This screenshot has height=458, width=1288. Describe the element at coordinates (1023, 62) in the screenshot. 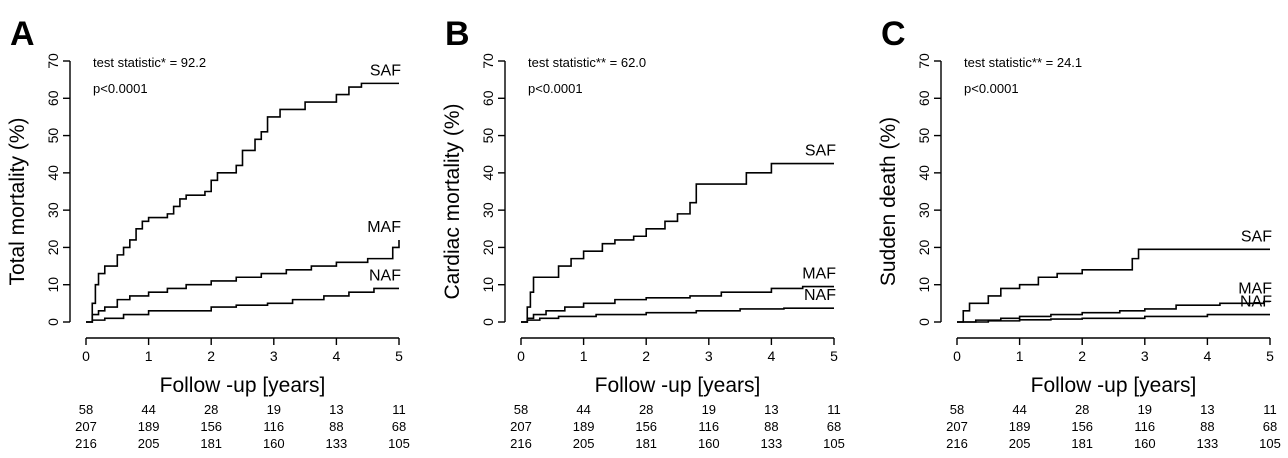

I see `annotation: test statistic** = 24.1` at that location.